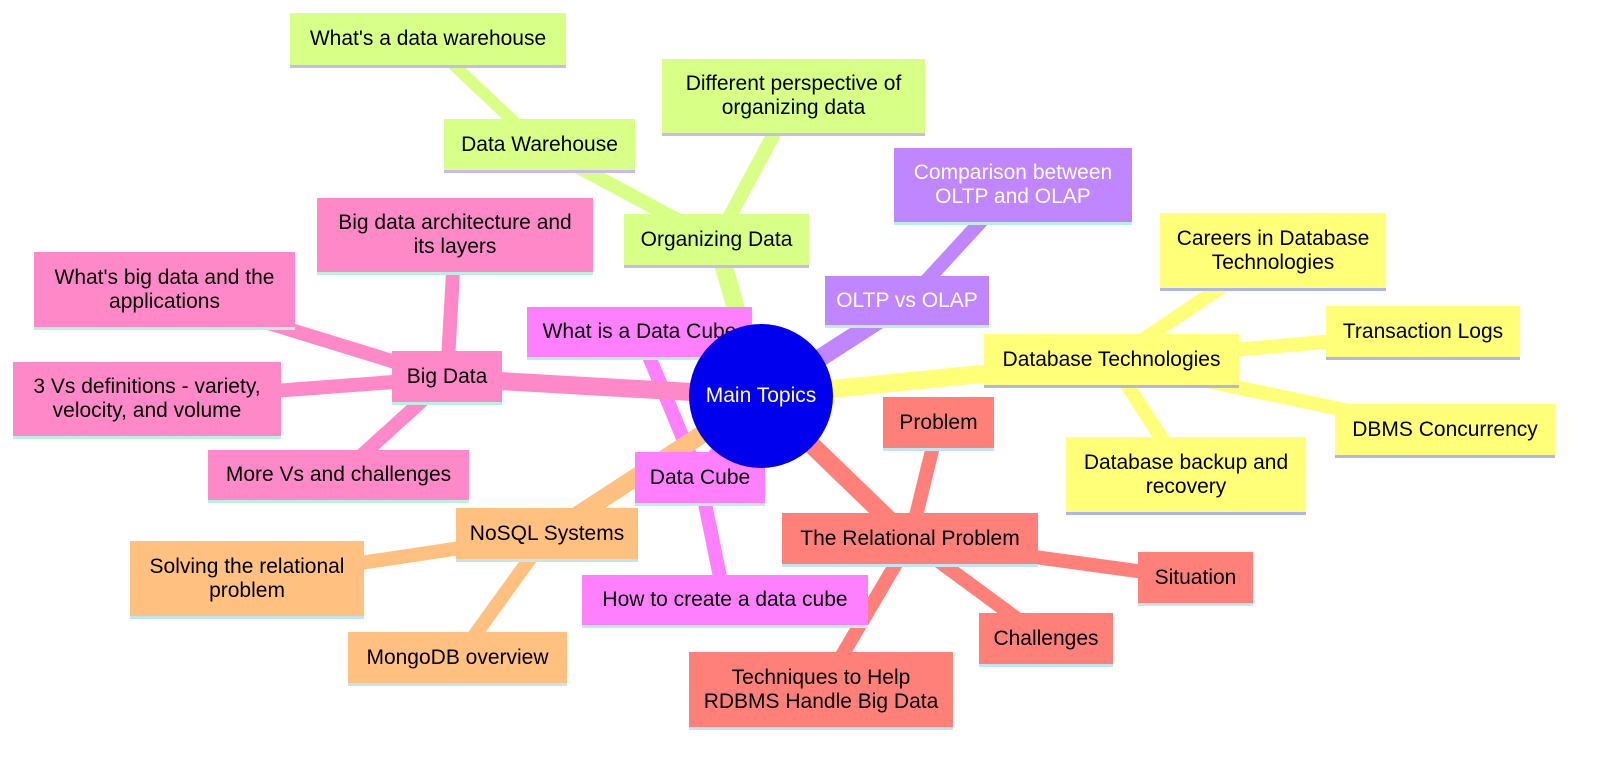 The height and width of the screenshot is (758, 1600). Describe the element at coordinates (338, 476) in the screenshot. I see `topic-node-morevs: More Vs and challenges` at that location.